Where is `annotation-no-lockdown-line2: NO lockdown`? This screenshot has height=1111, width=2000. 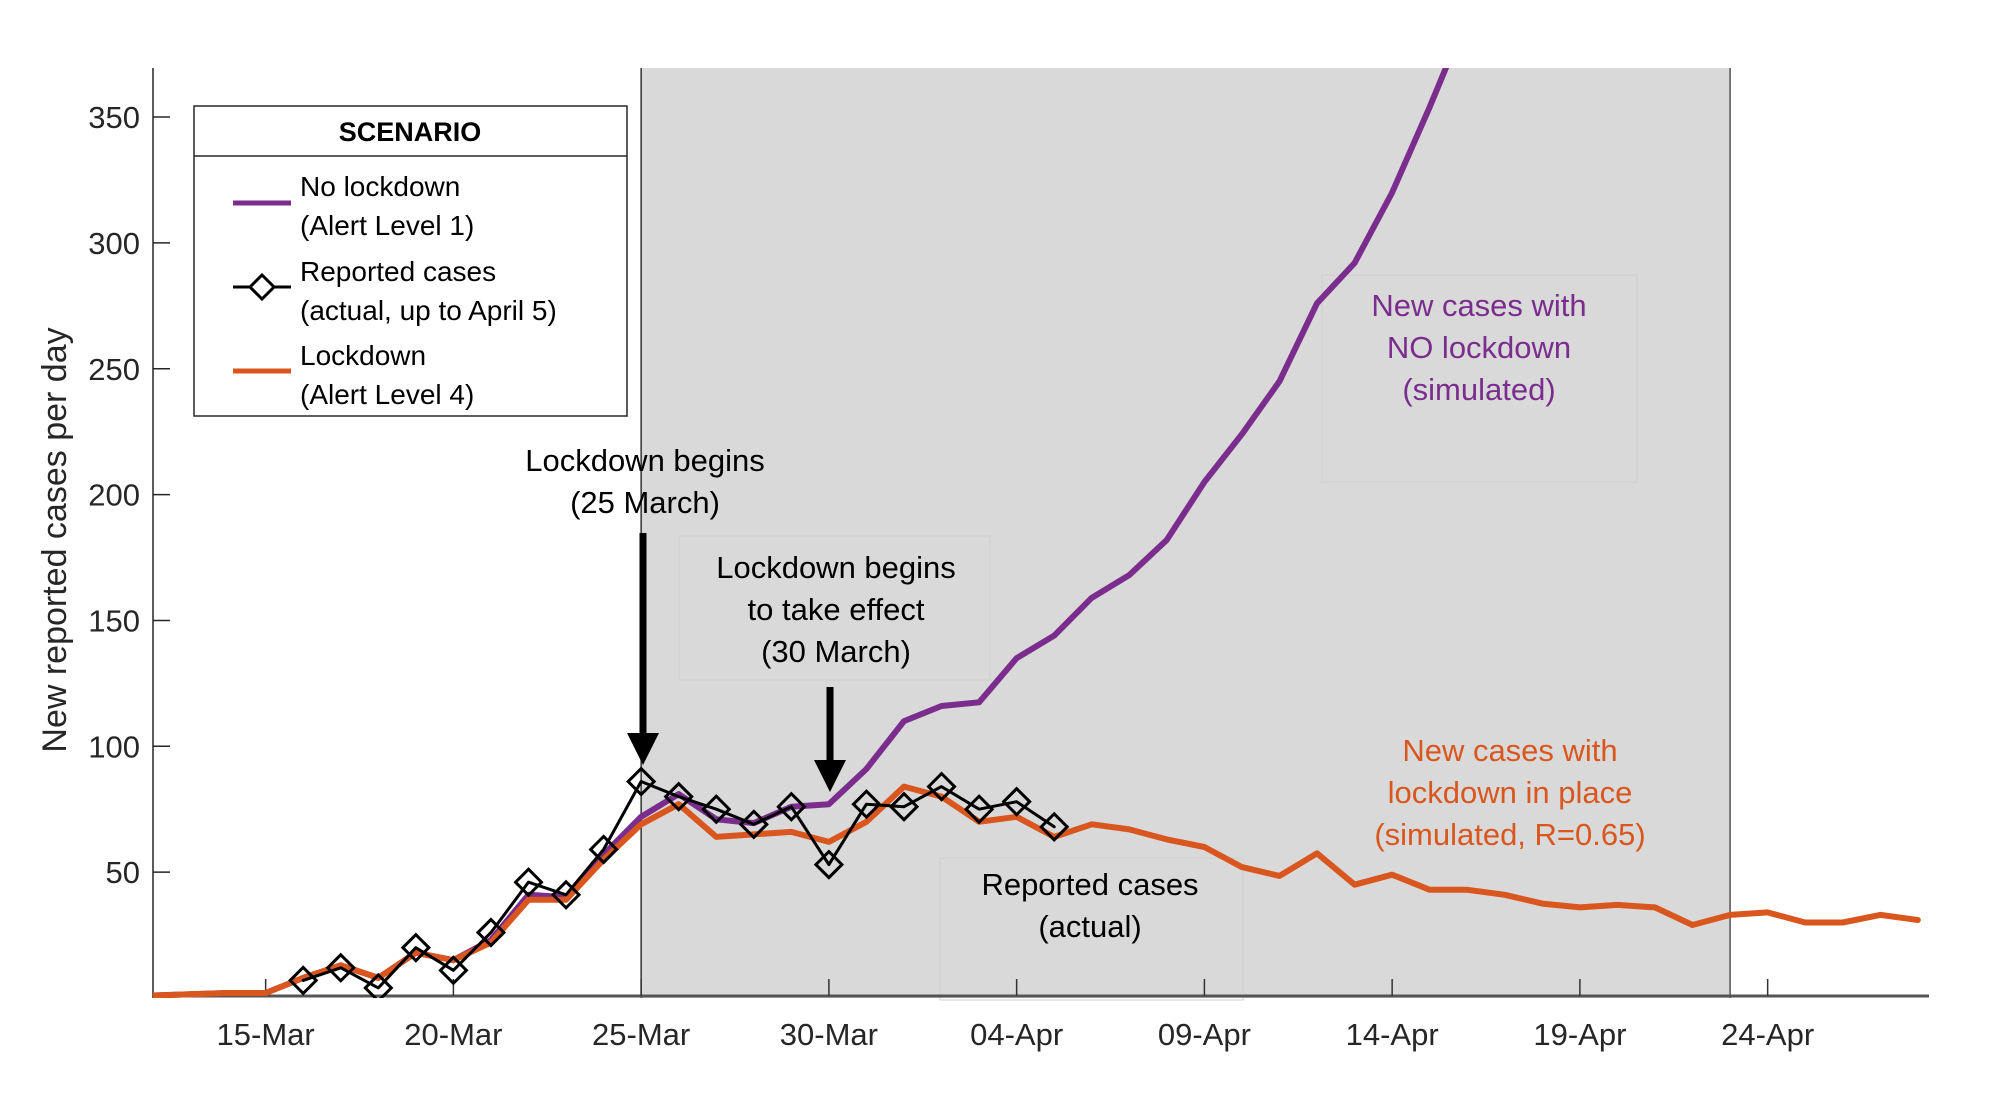
annotation-no-lockdown-line2: NO lockdown is located at coordinates (1479, 347).